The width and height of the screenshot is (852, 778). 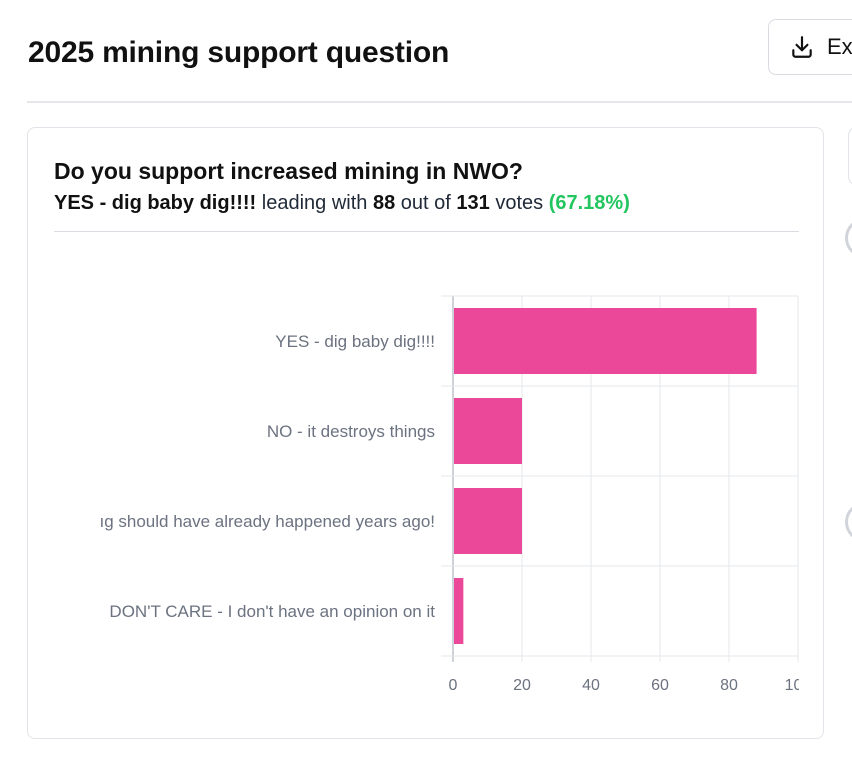 I want to click on leader-percentage: (67.18%), so click(x=589, y=203).